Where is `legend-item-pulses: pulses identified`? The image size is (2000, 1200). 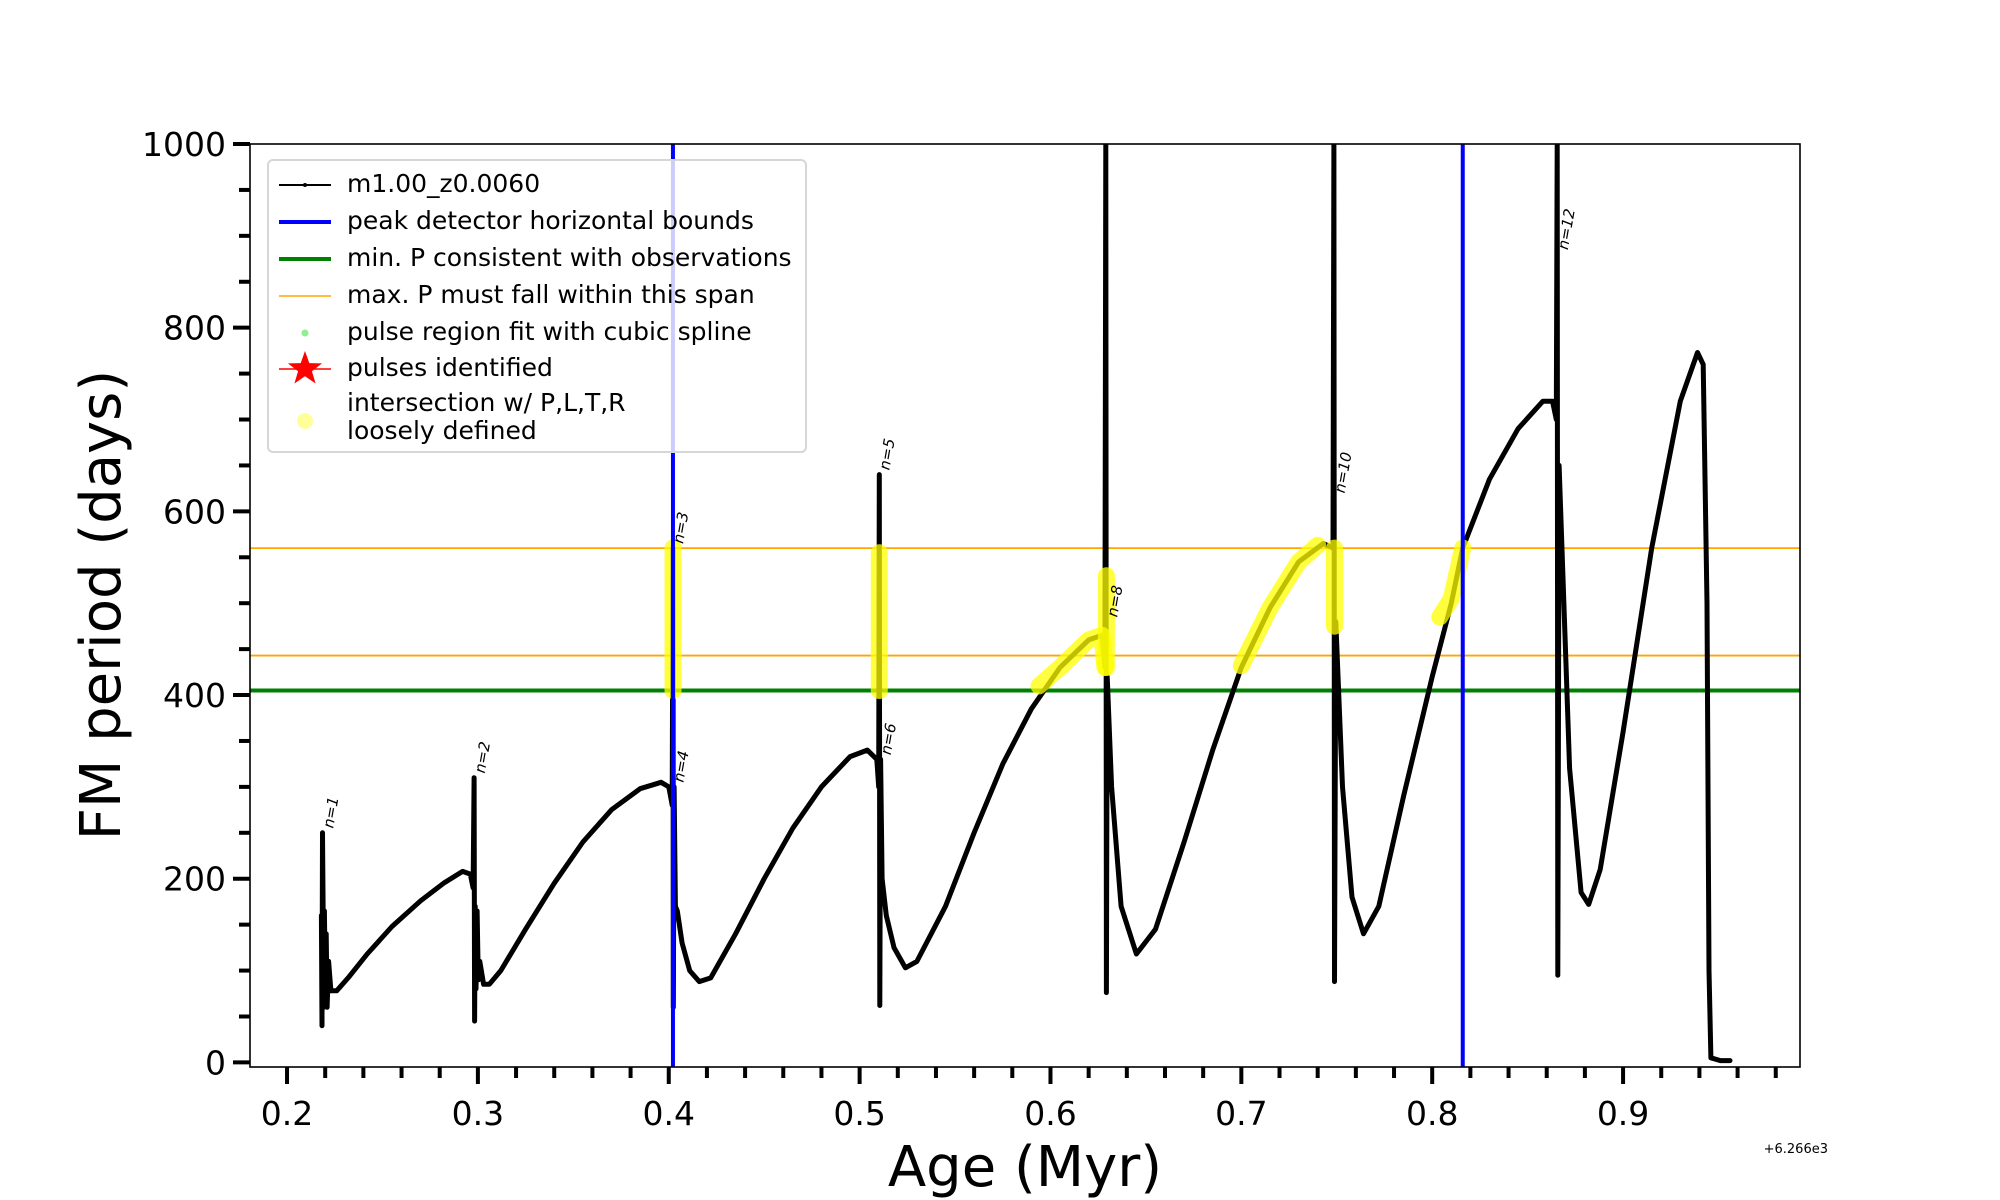 legend-item-pulses: pulses identified is located at coordinates (537, 369).